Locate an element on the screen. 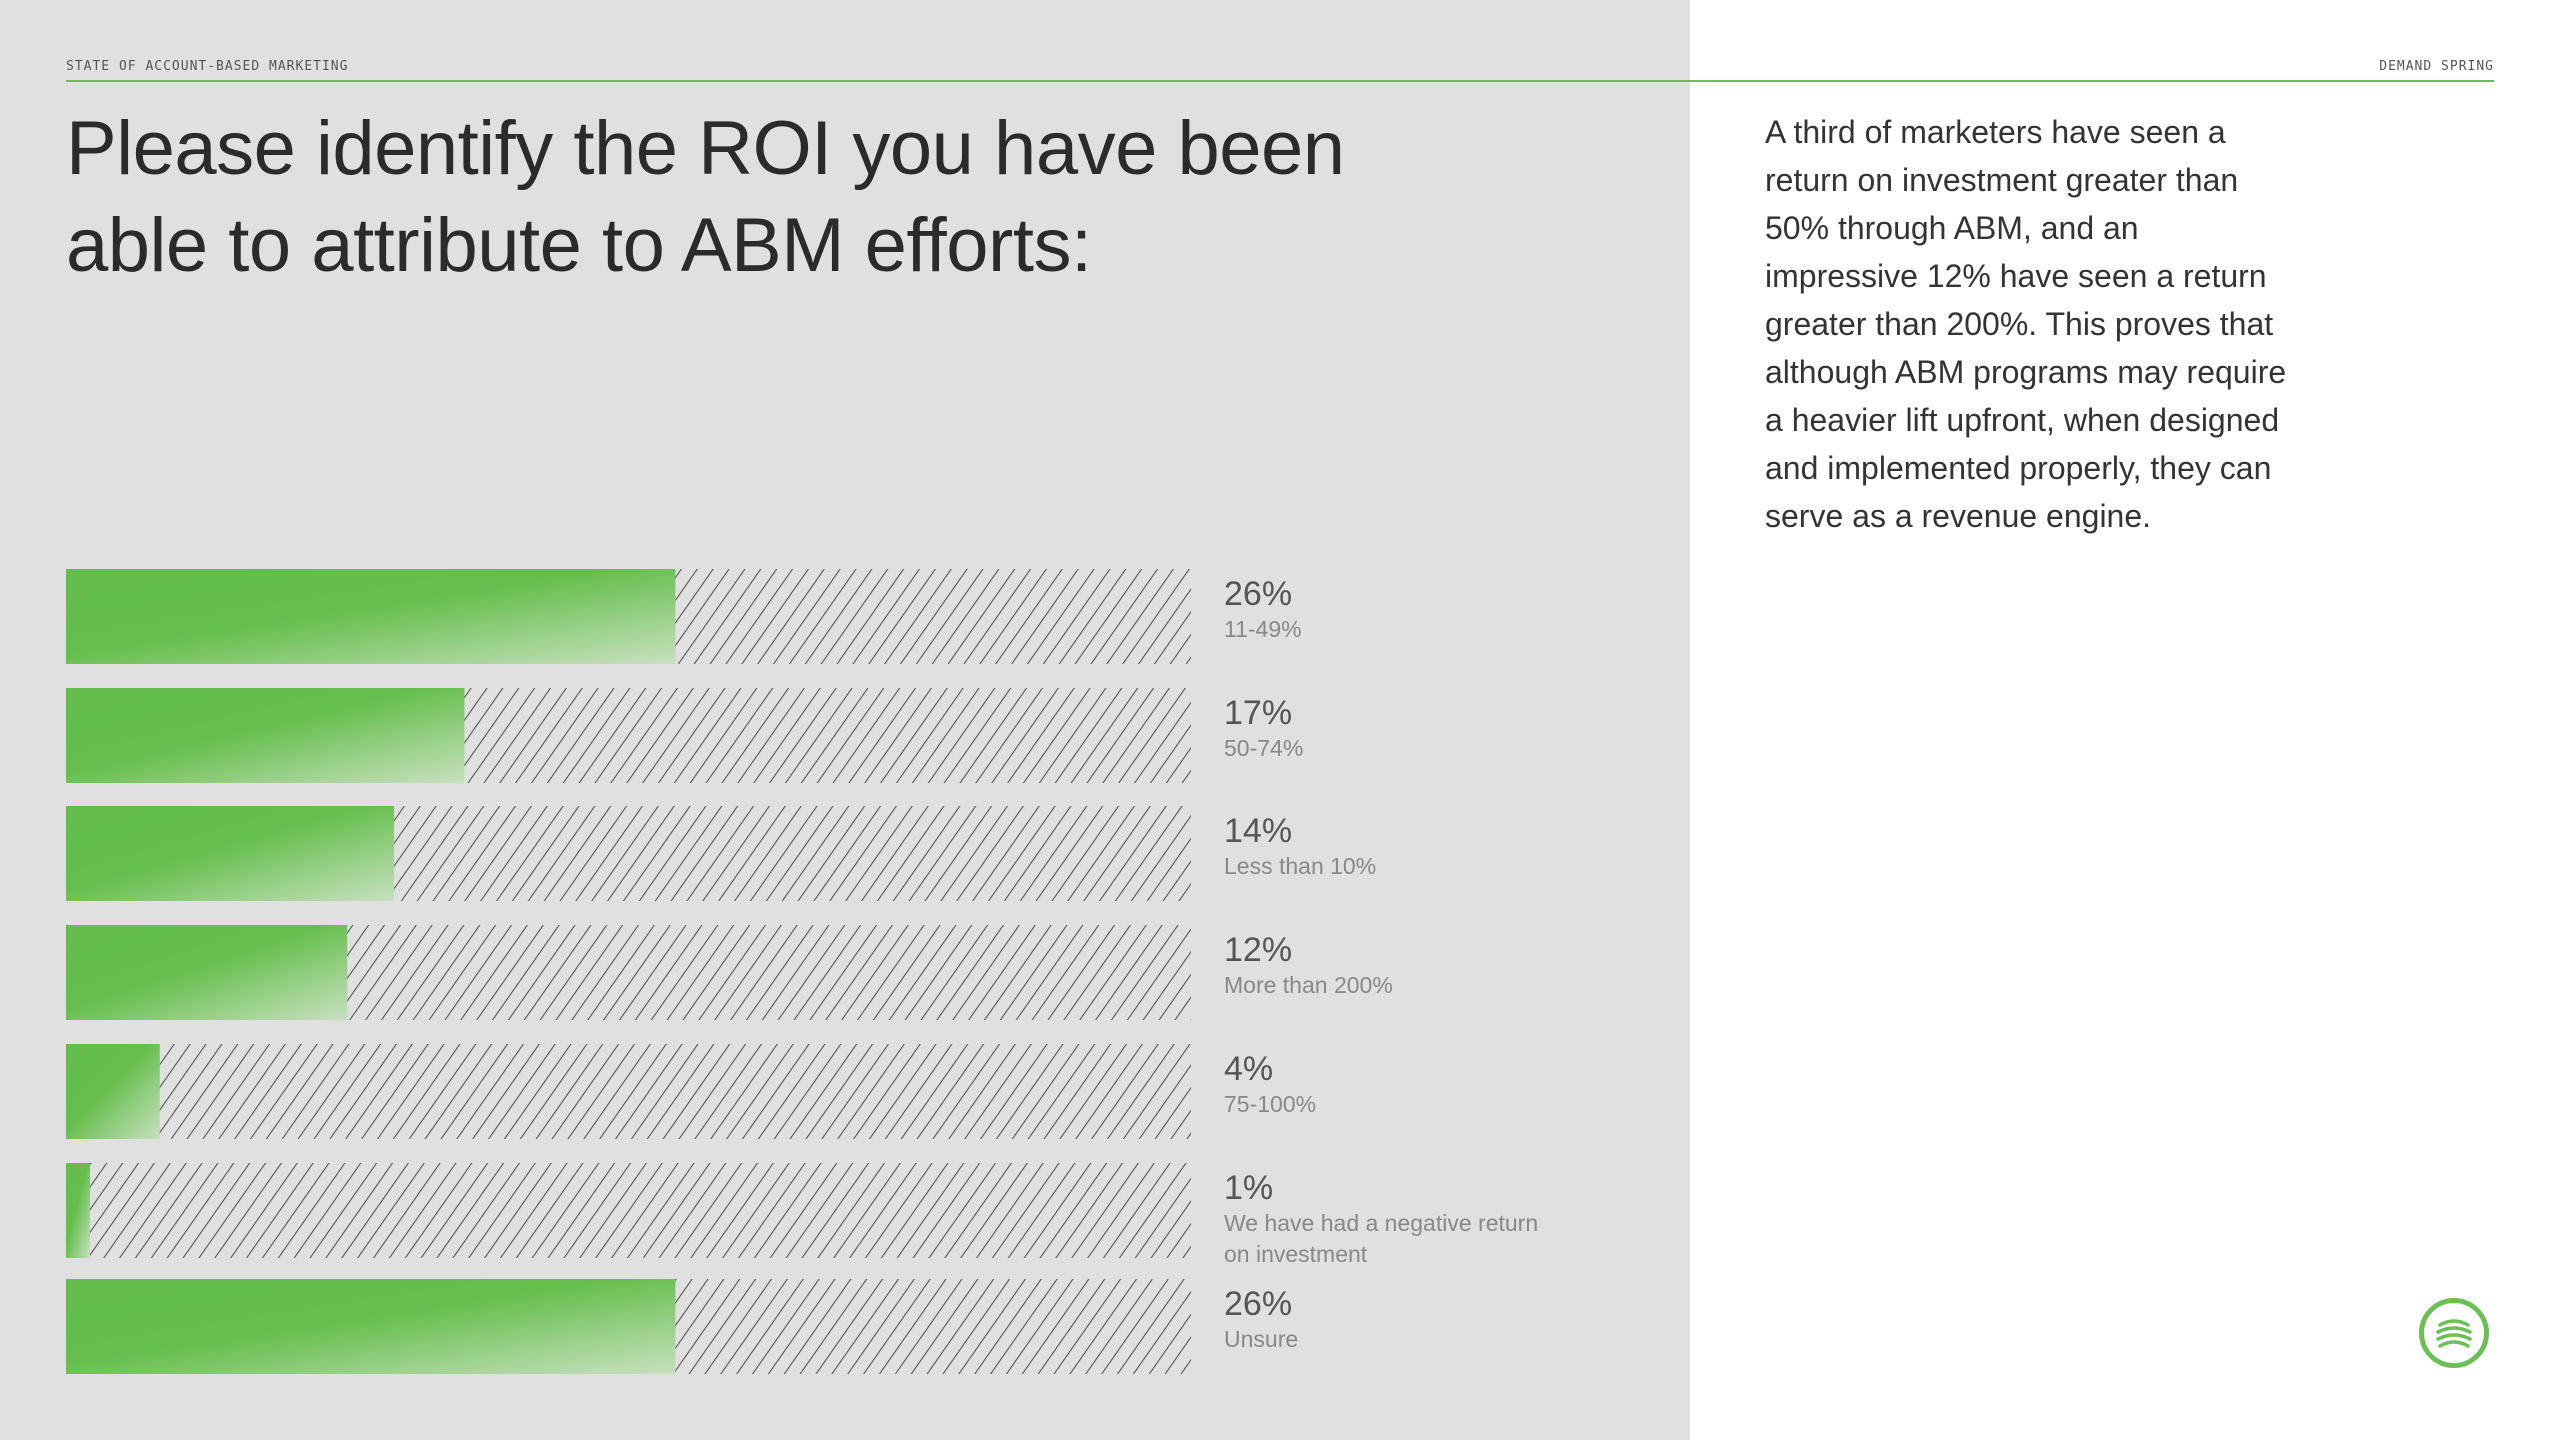  bar-category-label: We have had a negative return is located at coordinates (1381, 1223).